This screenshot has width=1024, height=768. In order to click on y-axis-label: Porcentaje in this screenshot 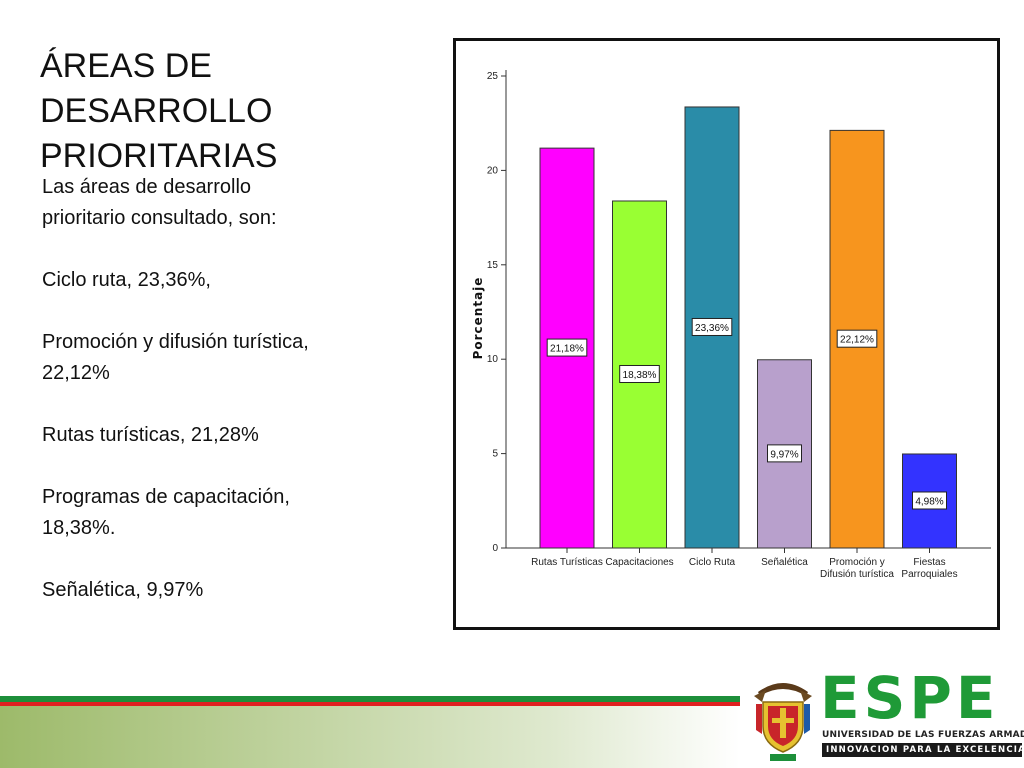, I will do `click(478, 318)`.